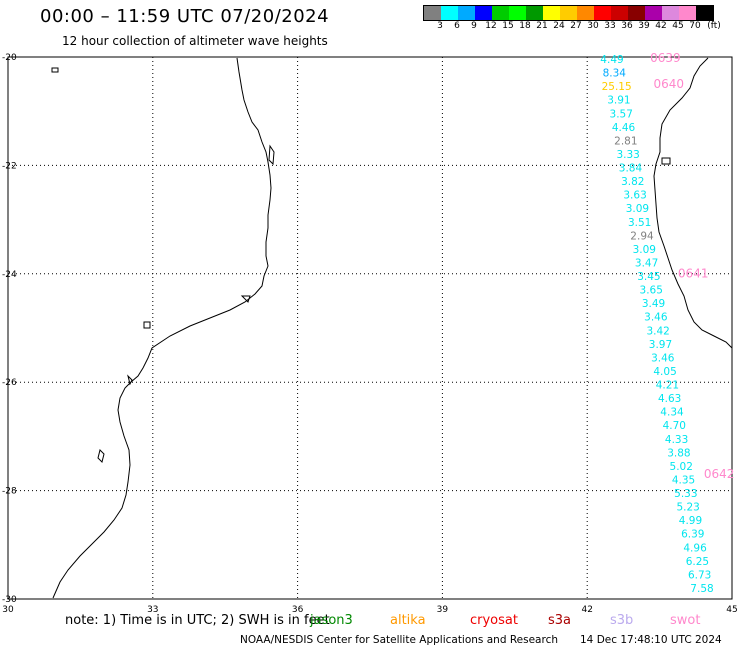  I want to click on timestamp: 14 Dec 17:48:10 UTC 2024, so click(651, 640).